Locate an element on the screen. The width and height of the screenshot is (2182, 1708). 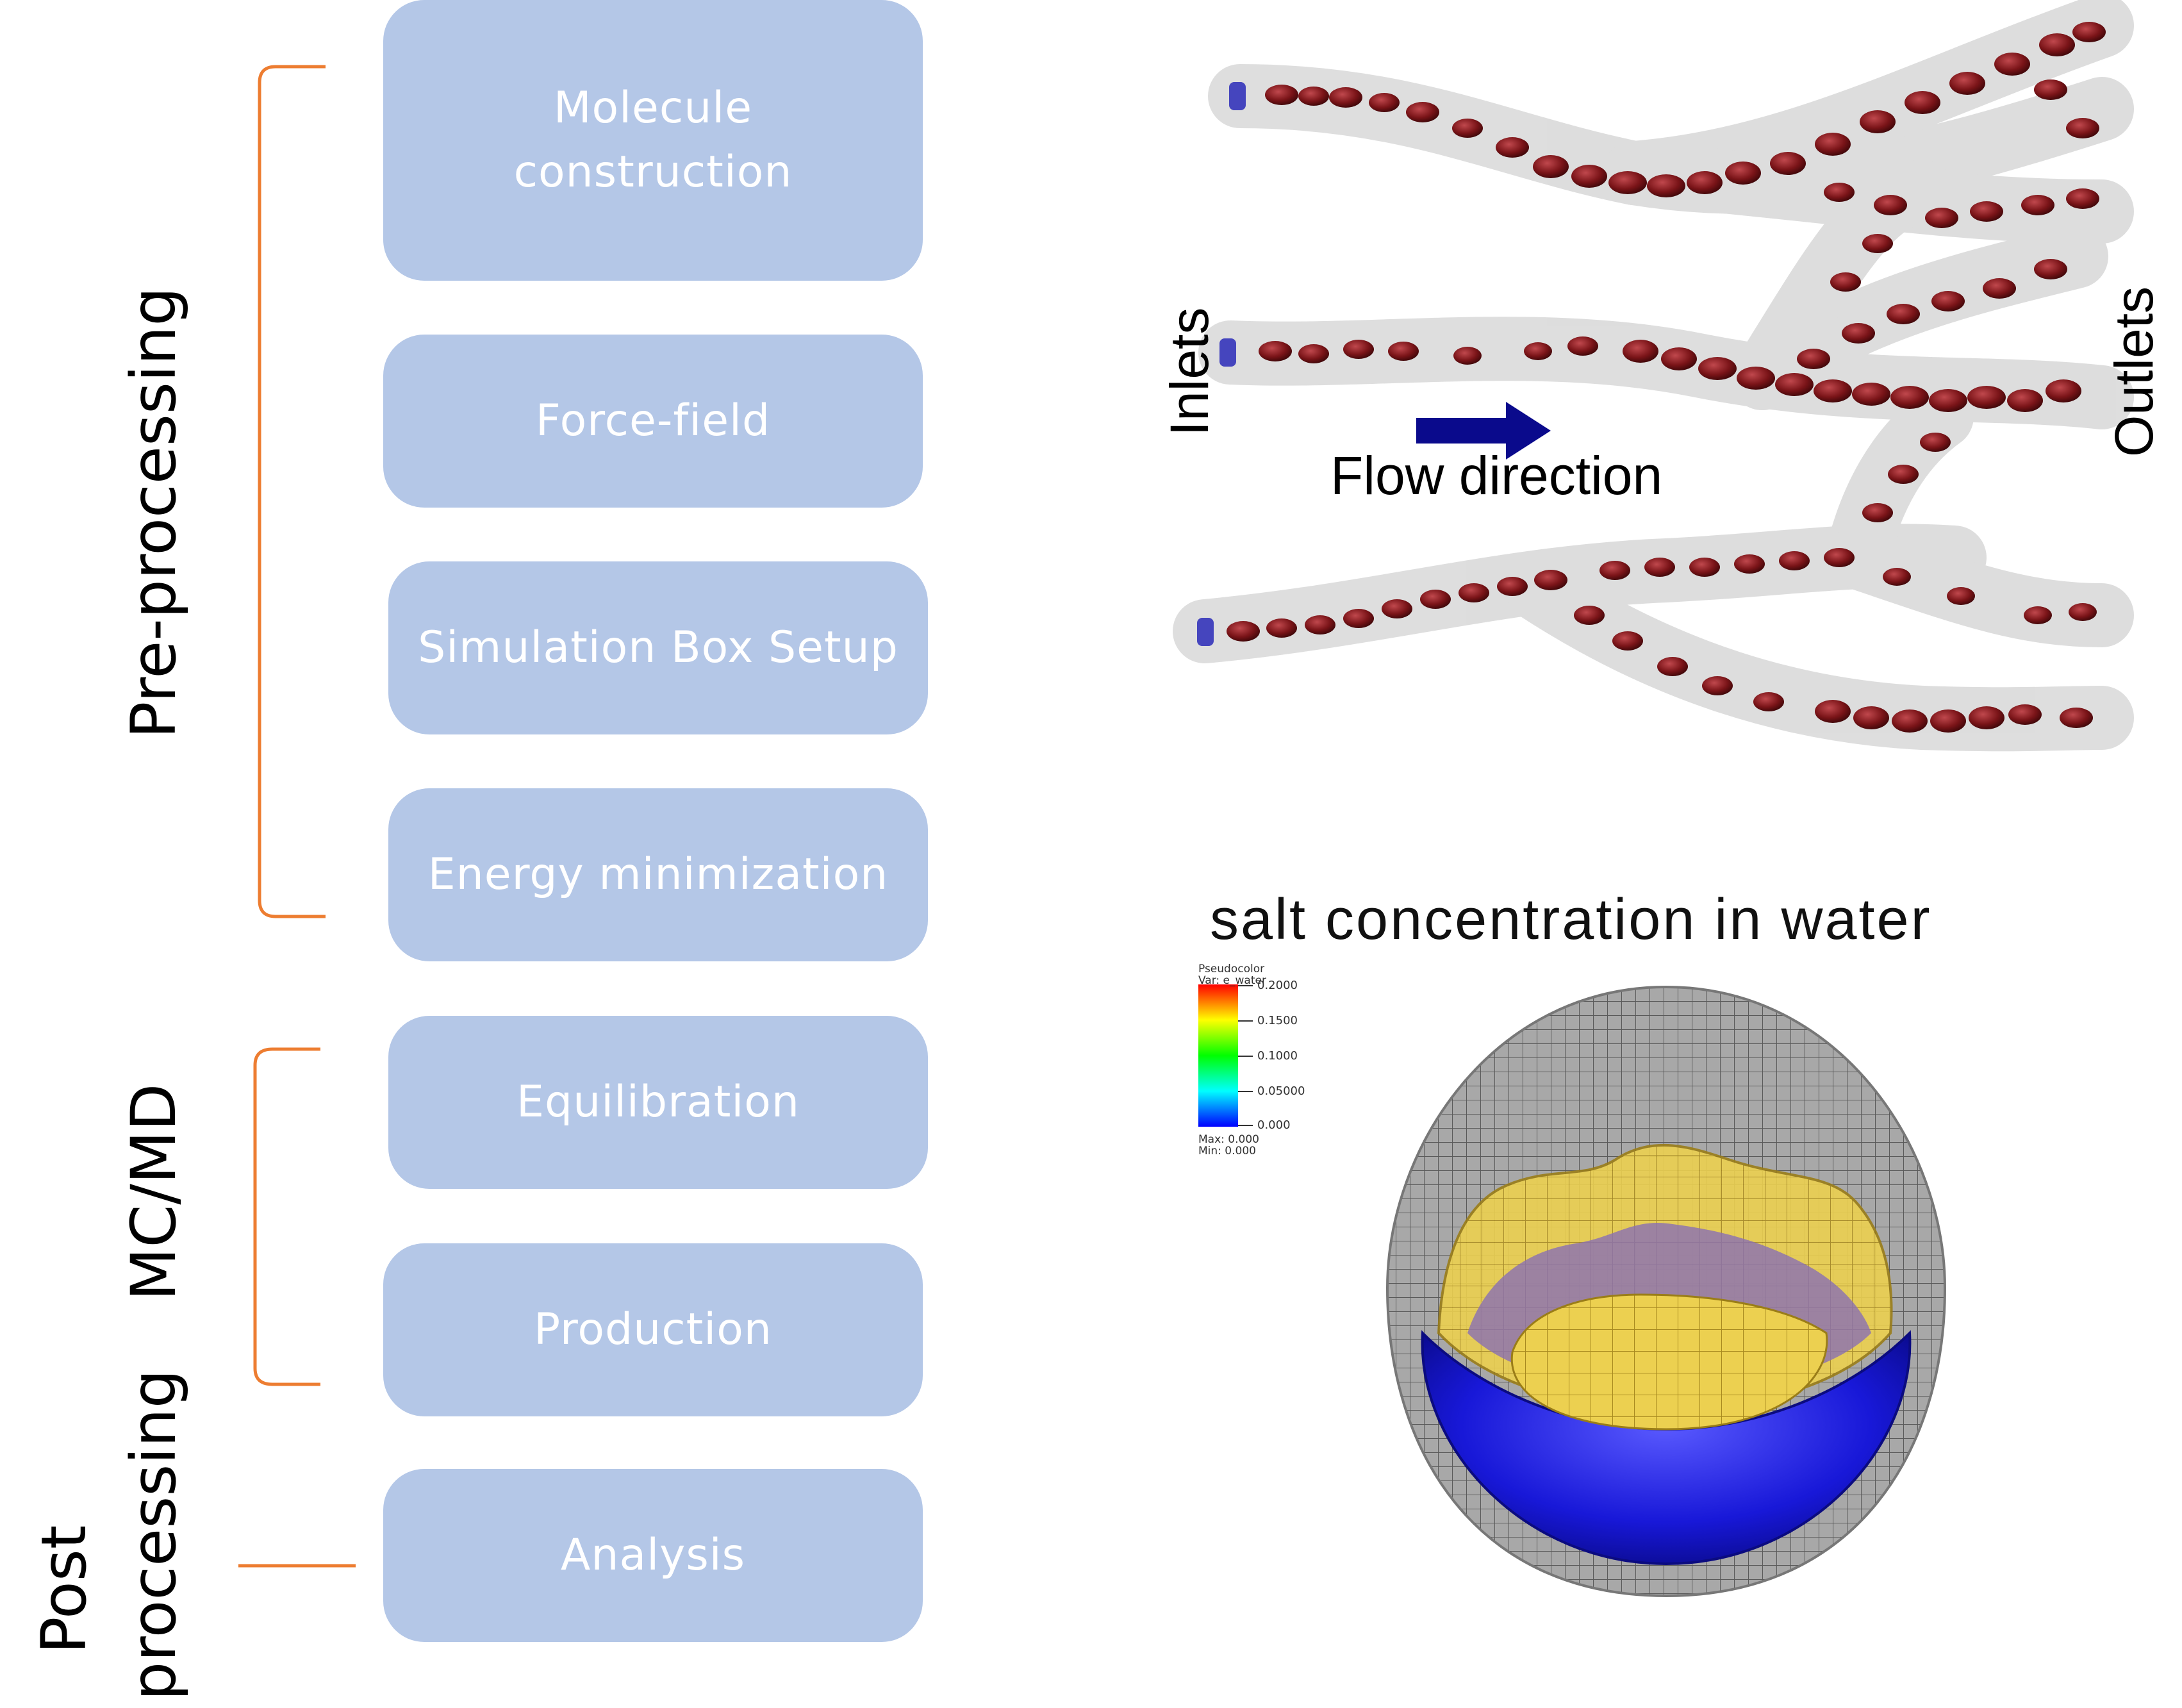
legend-tick-2: 0.1000 is located at coordinates (1277, 1056).